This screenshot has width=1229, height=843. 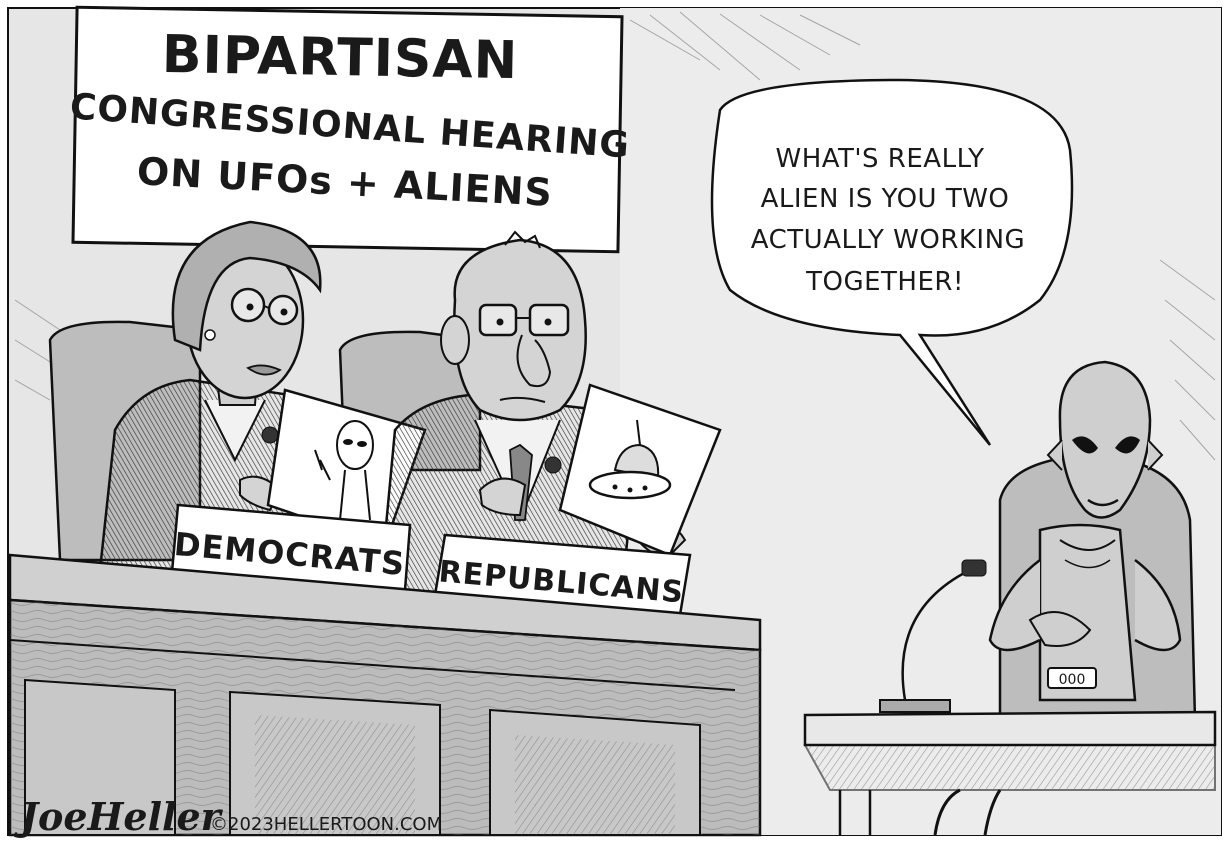 I want to click on alien-head, so click(x=1105, y=439).